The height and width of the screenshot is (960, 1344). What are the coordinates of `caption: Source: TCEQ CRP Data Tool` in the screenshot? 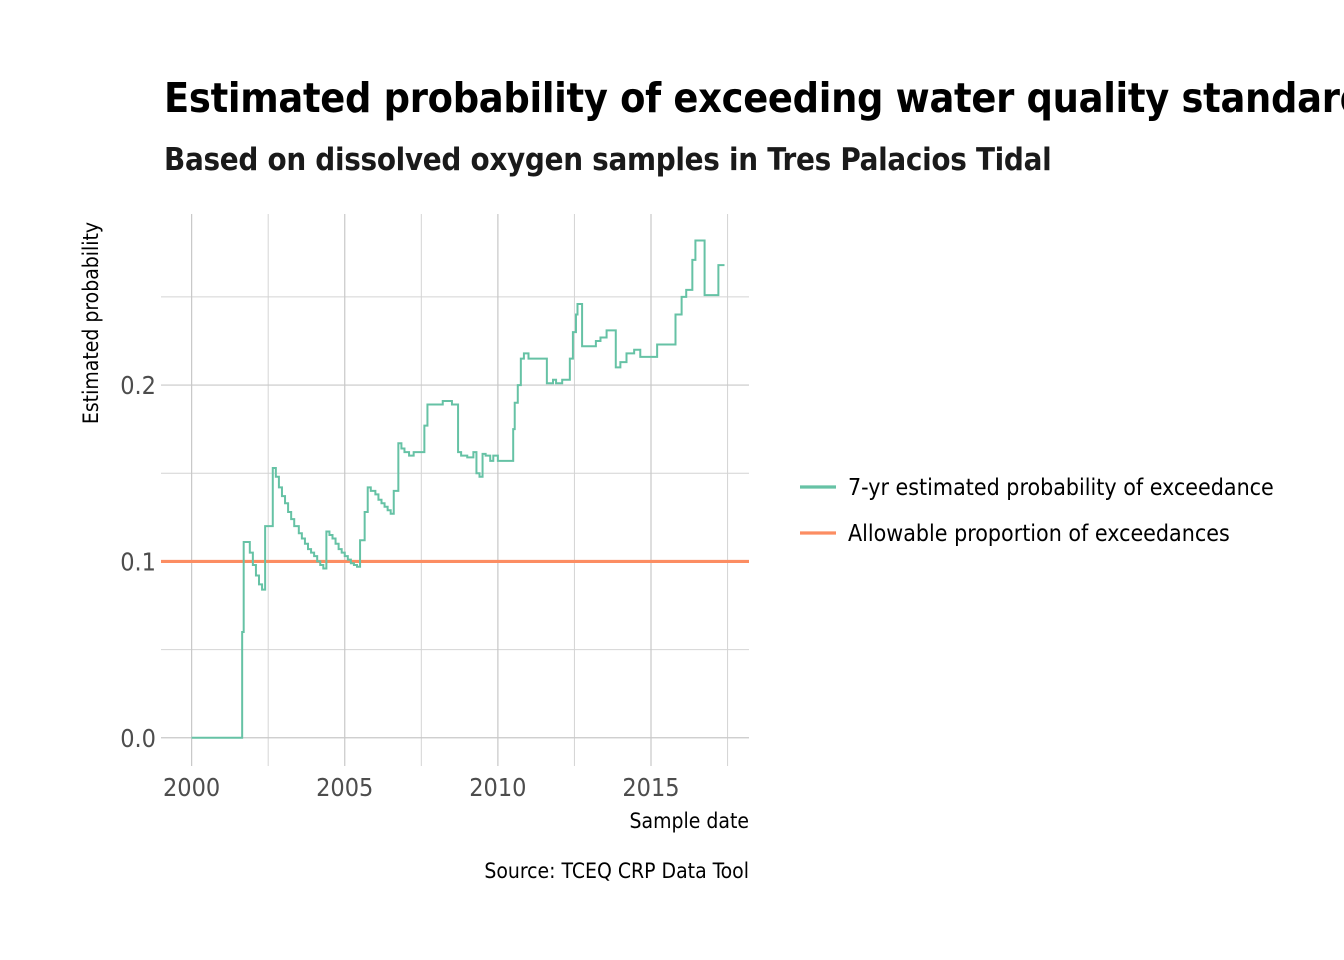 It's located at (616, 871).